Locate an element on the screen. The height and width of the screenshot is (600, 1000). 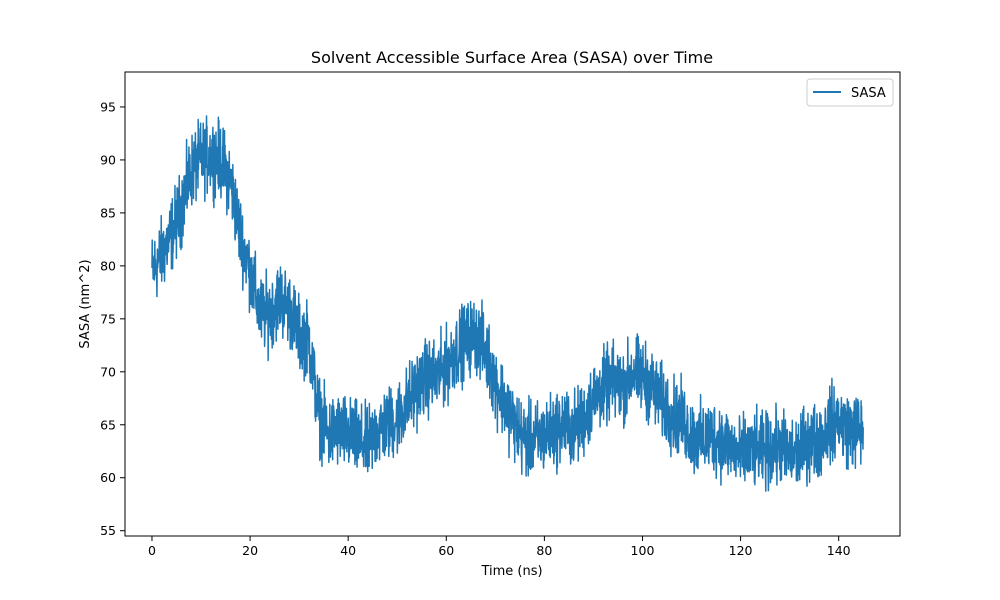
x-tick-label: 20 is located at coordinates (250, 550).